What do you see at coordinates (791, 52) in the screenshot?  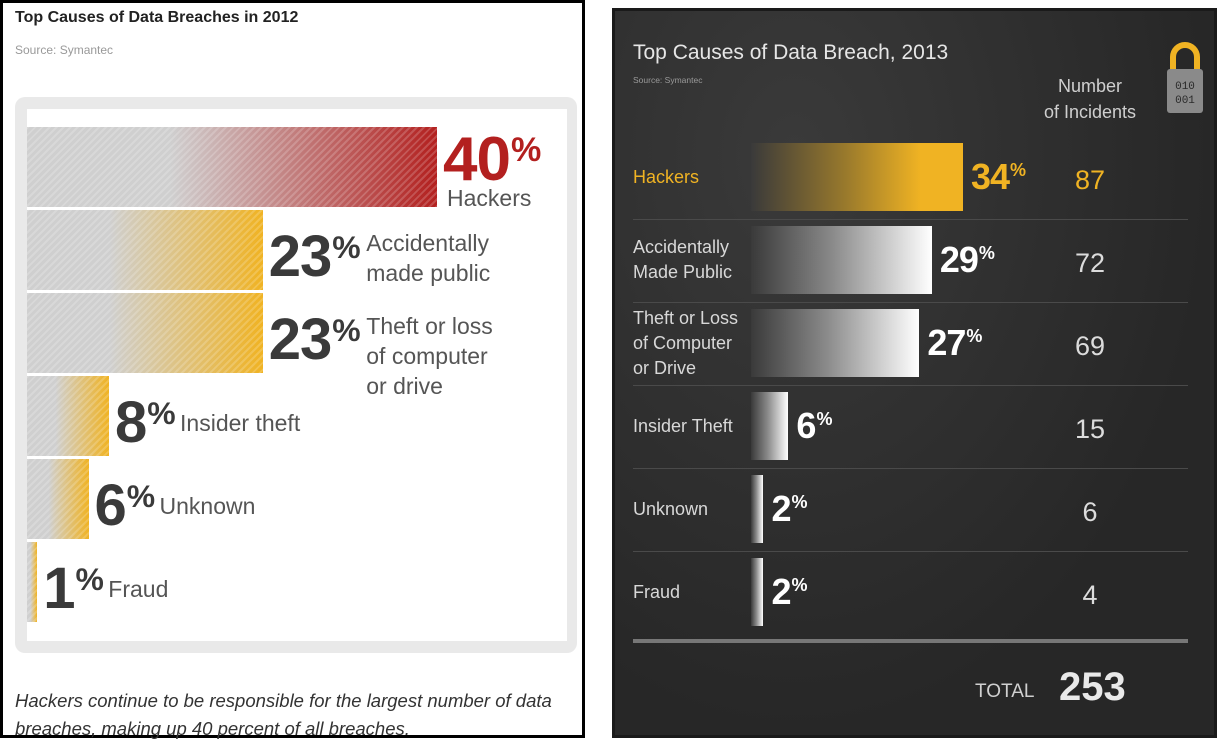 I see `chart-title: Top Causes of Data Breach, 2013` at bounding box center [791, 52].